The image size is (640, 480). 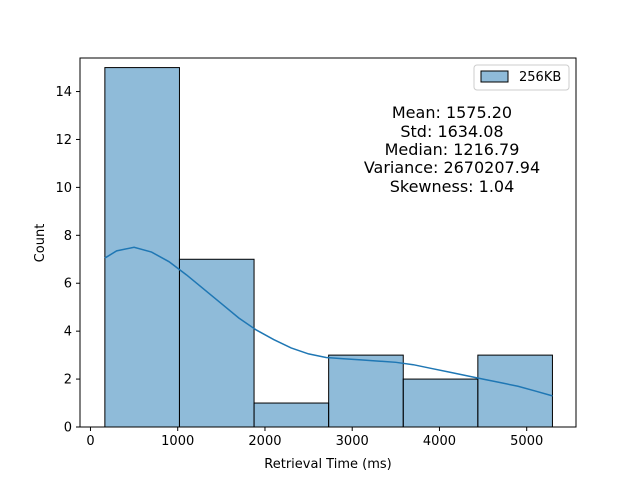 What do you see at coordinates (68, 380) in the screenshot?
I see `y-tick-label: 2` at bounding box center [68, 380].